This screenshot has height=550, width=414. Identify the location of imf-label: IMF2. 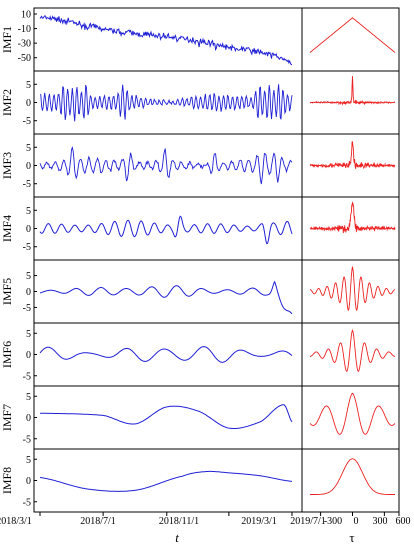
(7, 102).